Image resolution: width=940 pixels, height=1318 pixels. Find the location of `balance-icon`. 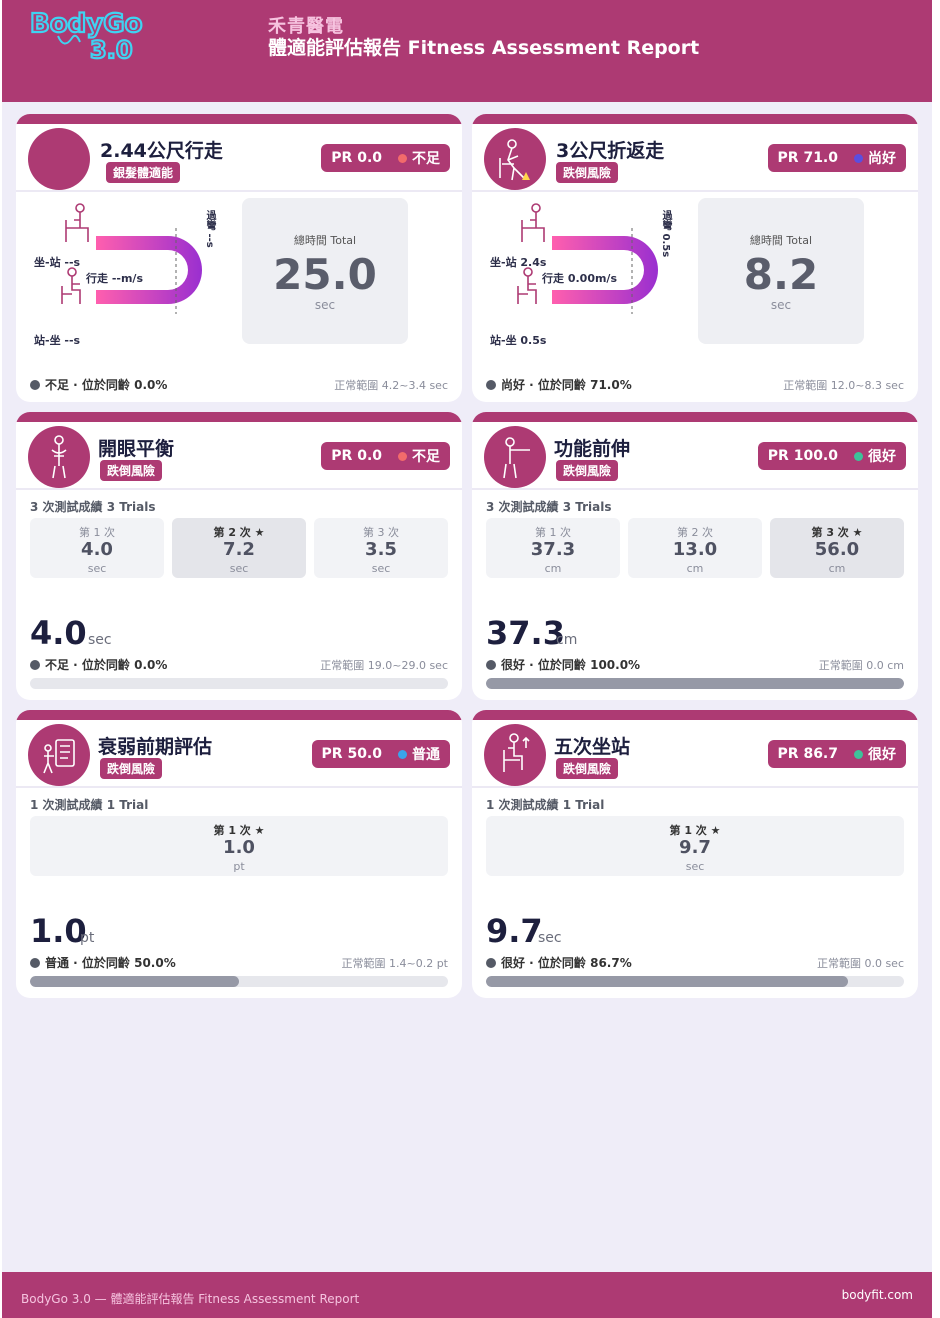

balance-icon is located at coordinates (59, 457).